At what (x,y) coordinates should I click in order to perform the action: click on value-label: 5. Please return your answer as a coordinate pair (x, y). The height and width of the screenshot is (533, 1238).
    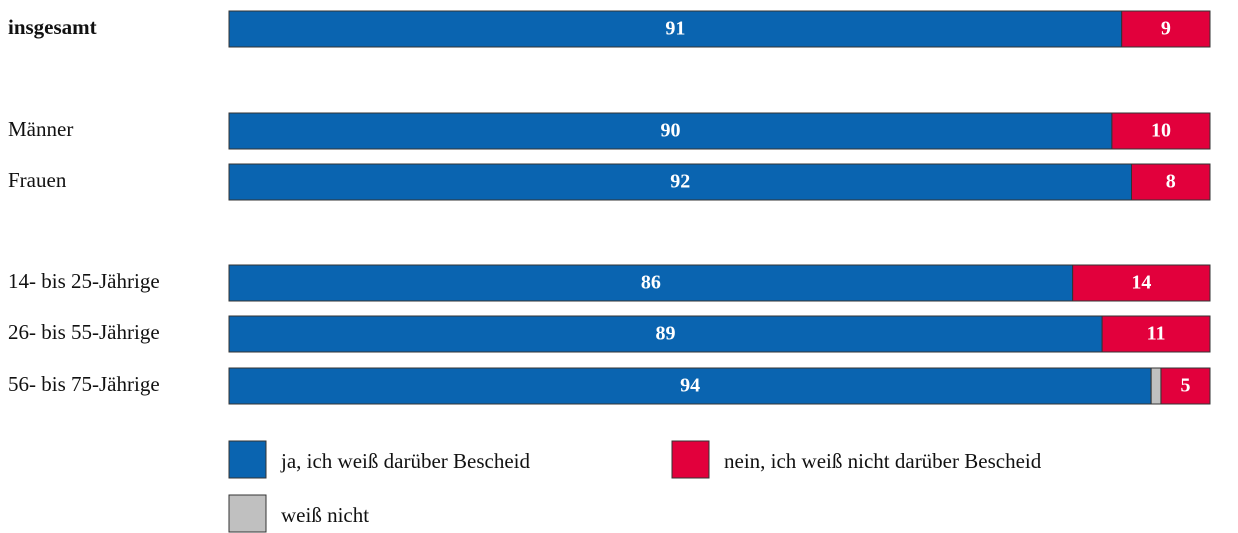
    Looking at the image, I should click on (1185, 386).